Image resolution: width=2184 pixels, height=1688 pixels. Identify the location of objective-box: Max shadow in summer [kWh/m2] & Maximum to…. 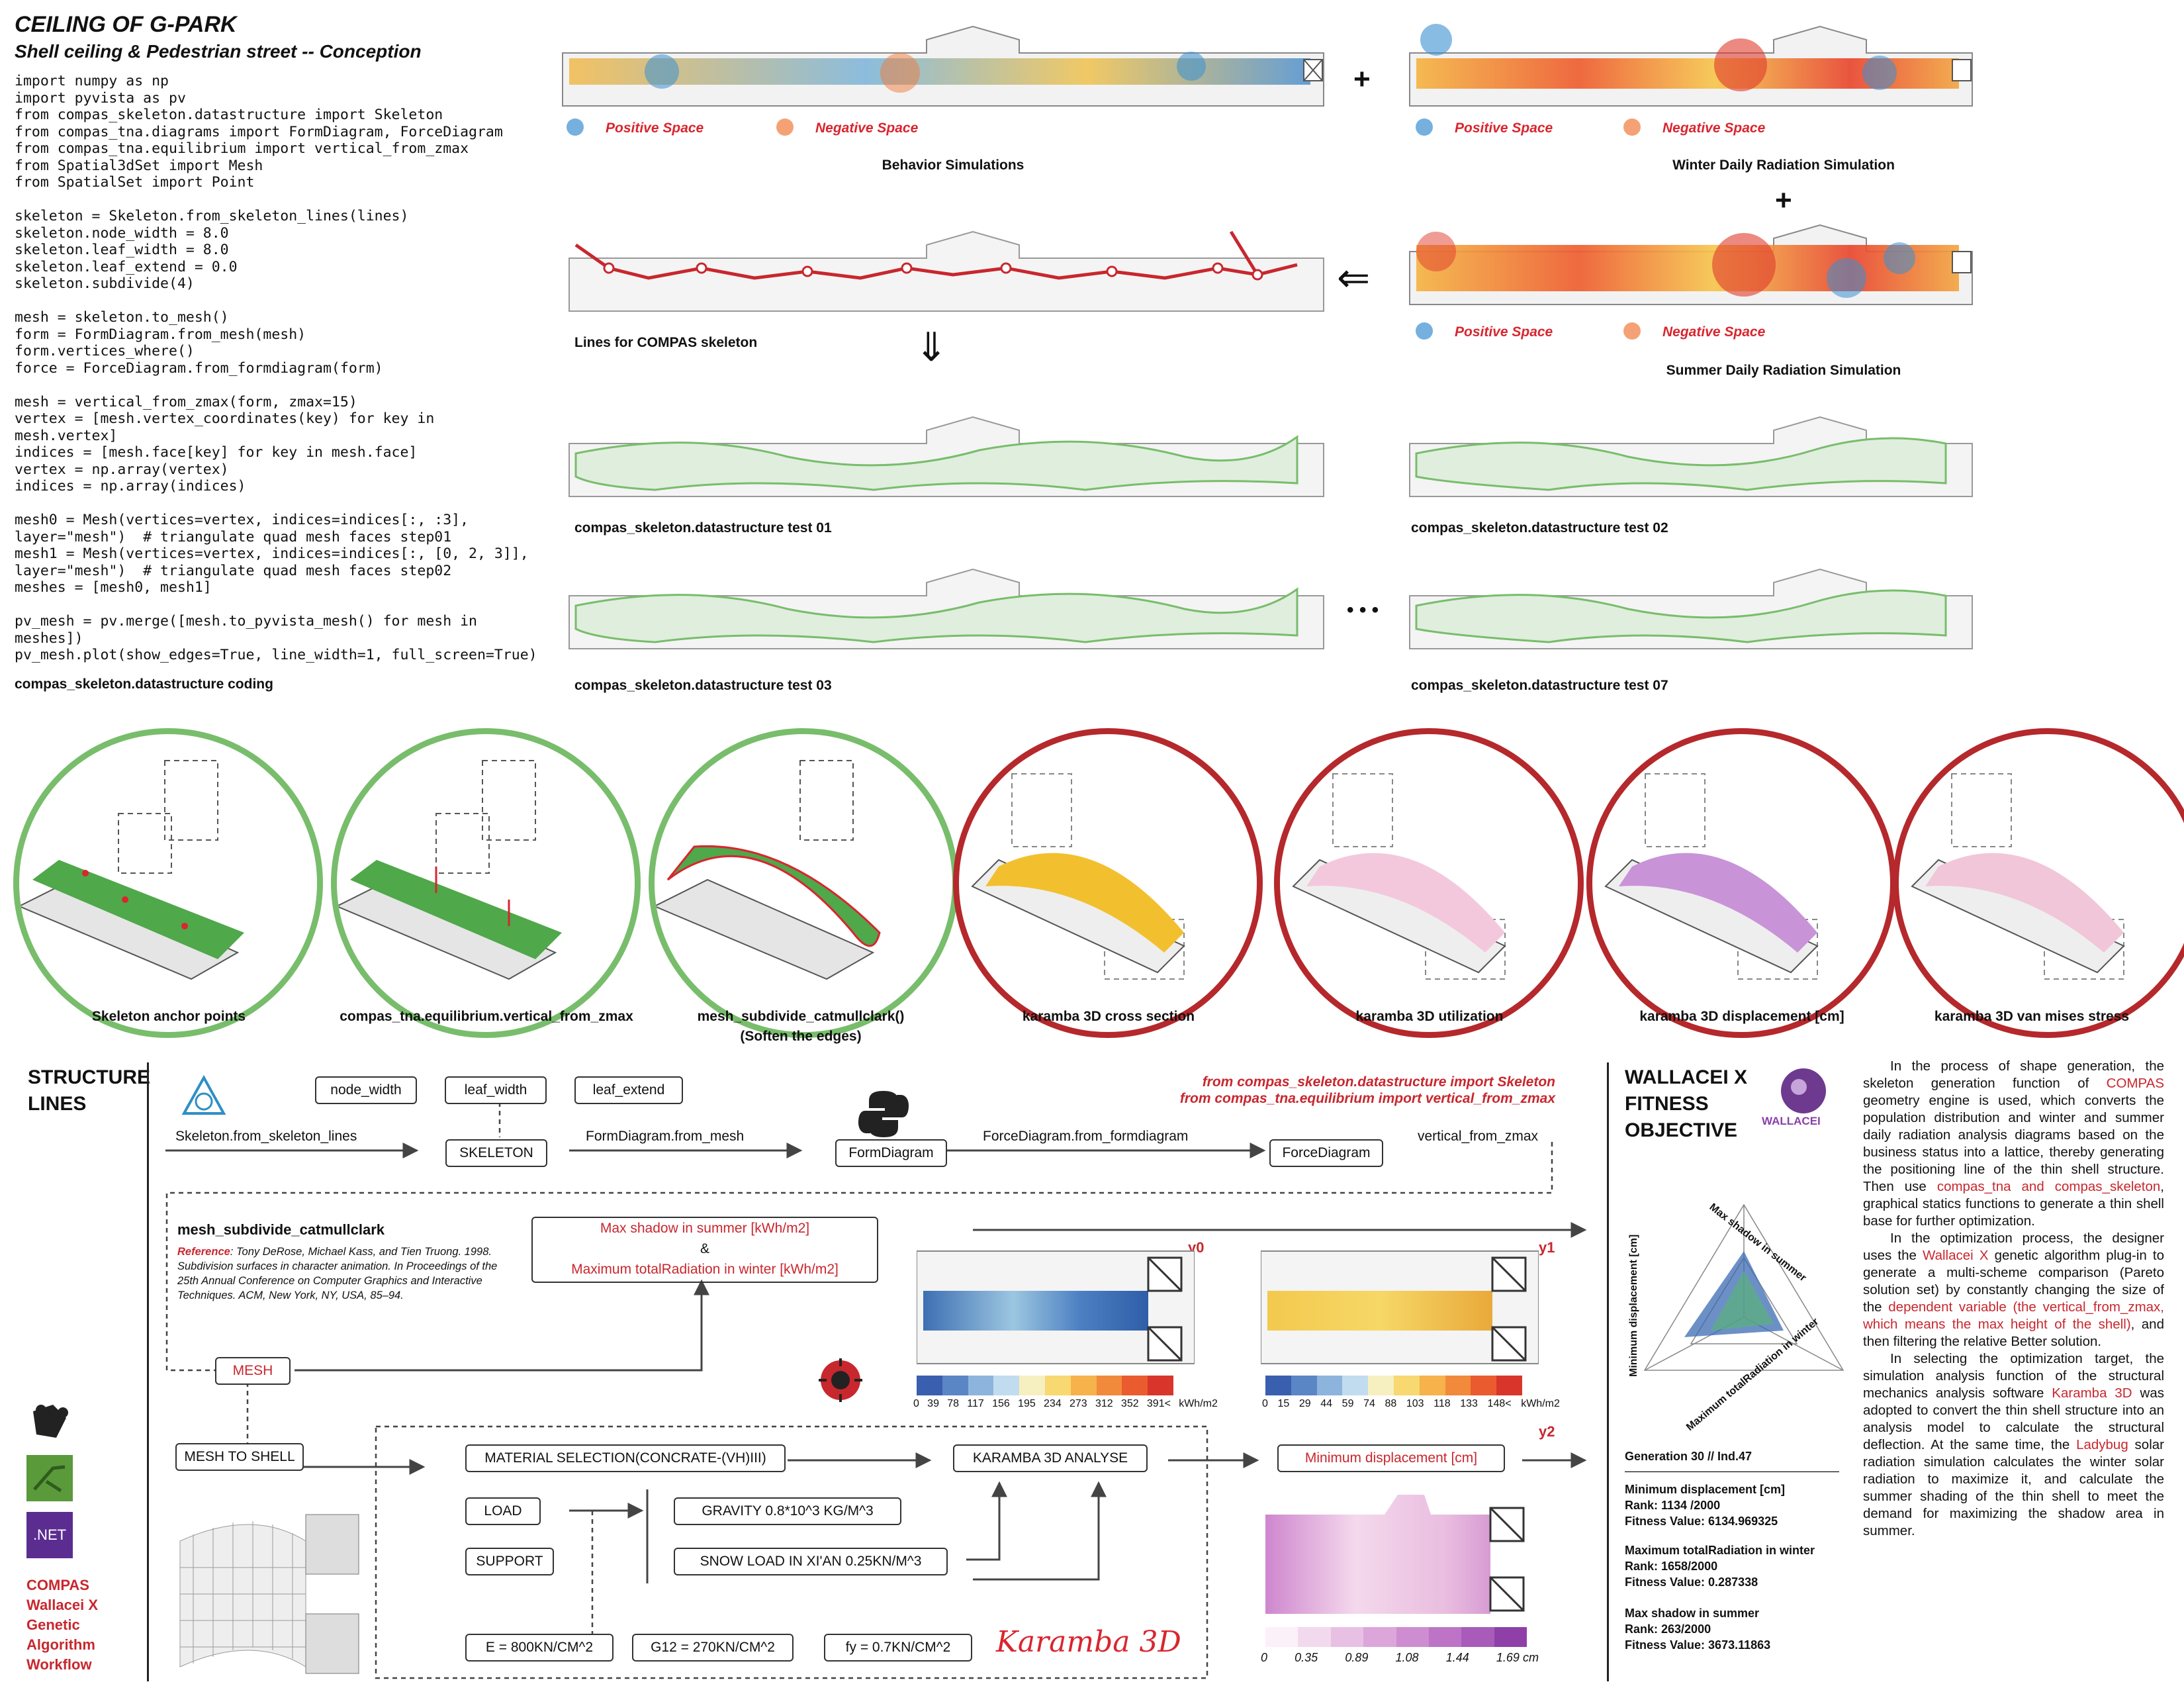
(704, 1250).